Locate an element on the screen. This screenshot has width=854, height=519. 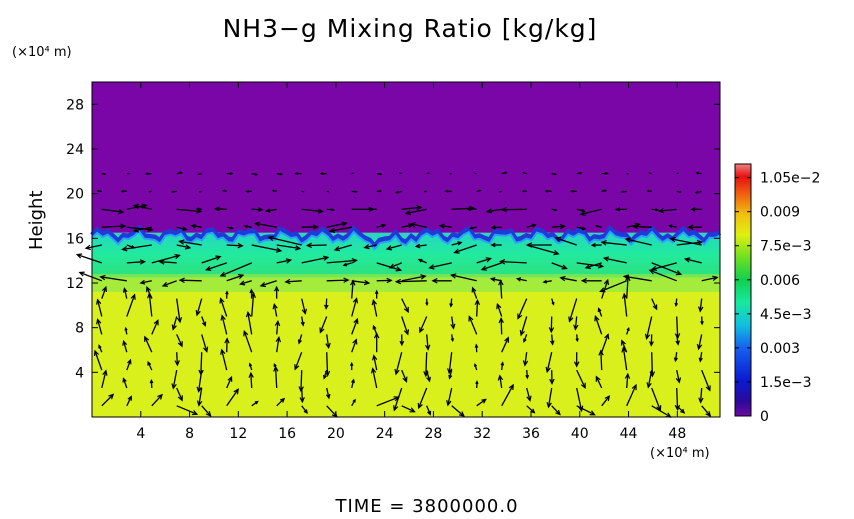
interface-edge is located at coordinates (406, 240).